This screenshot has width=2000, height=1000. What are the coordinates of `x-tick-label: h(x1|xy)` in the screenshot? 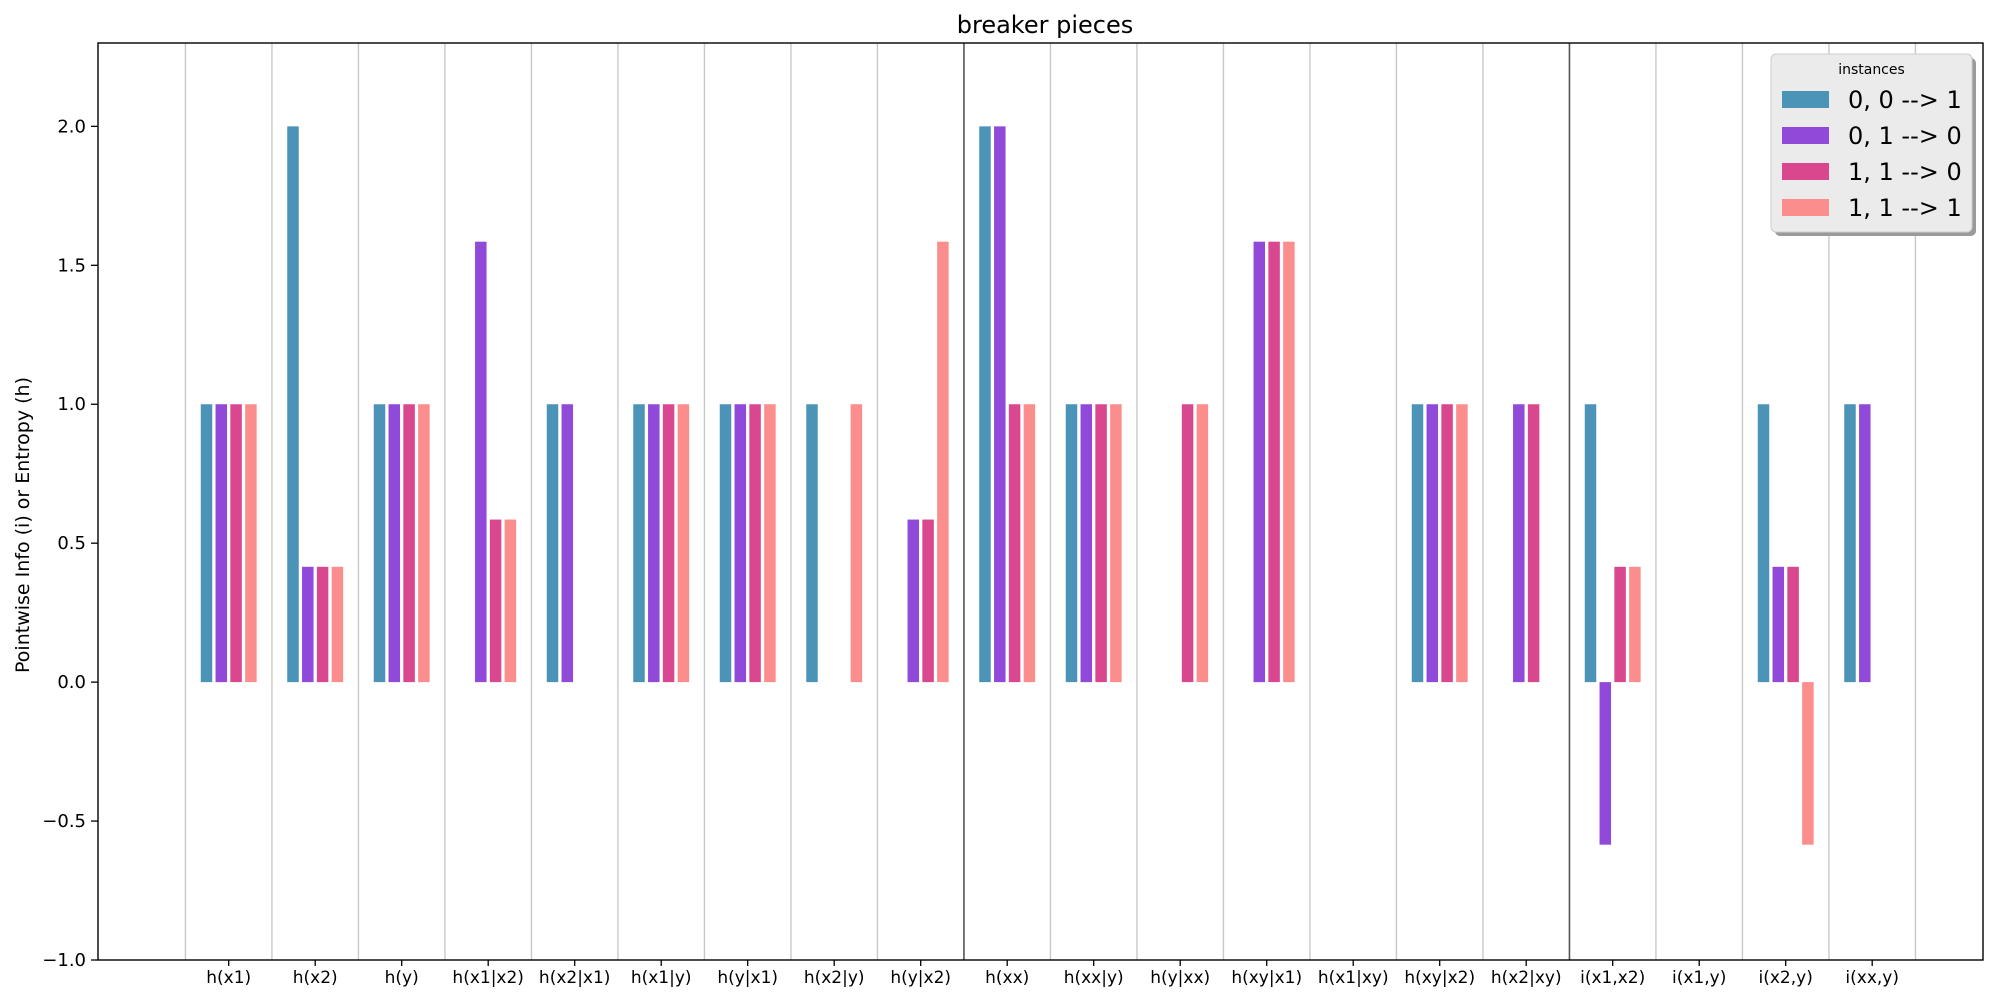 It's located at (1353, 978).